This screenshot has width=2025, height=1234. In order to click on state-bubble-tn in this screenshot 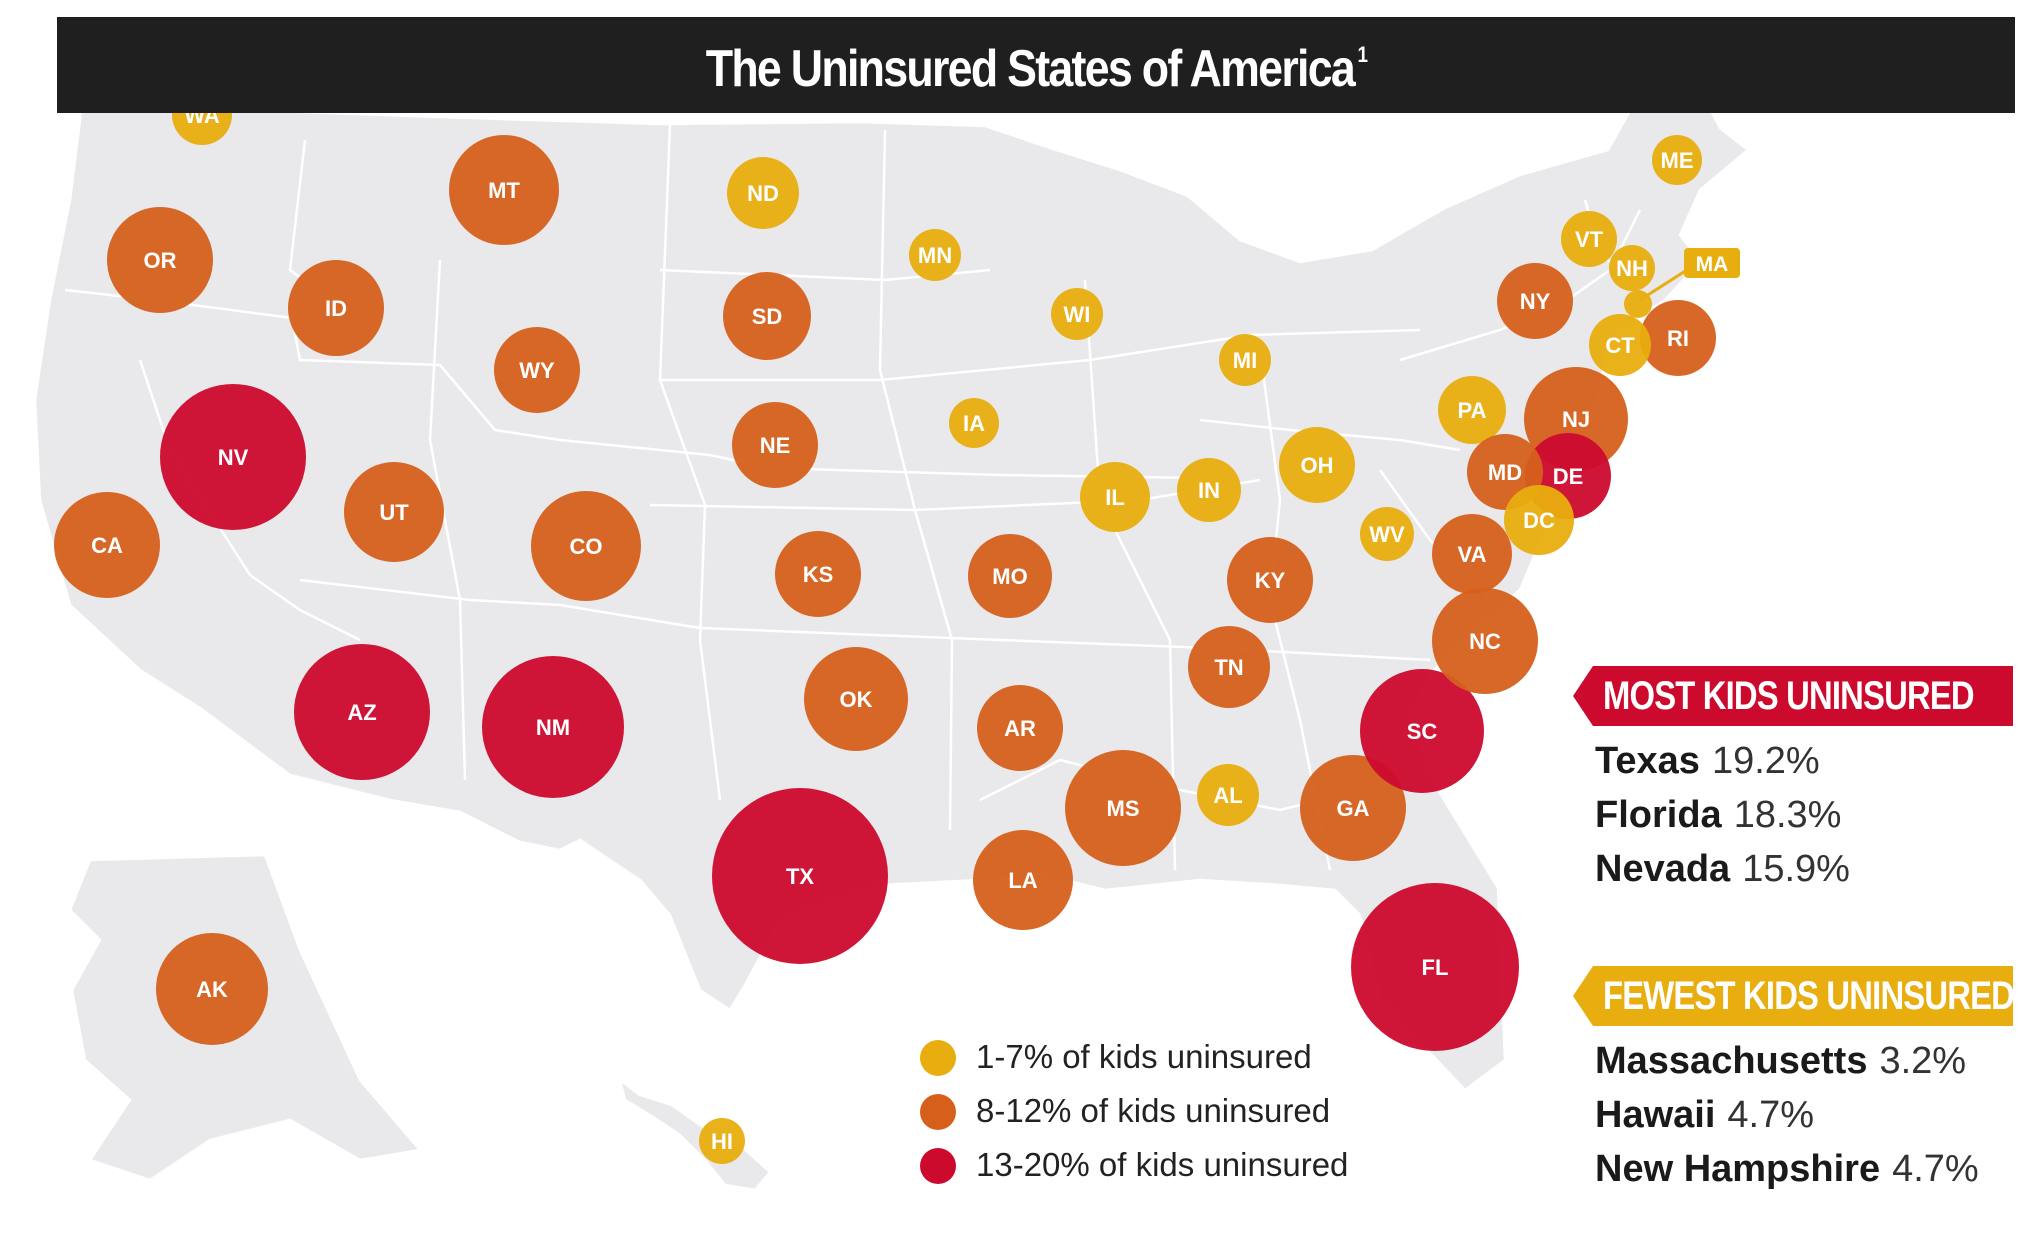, I will do `click(1229, 667)`.